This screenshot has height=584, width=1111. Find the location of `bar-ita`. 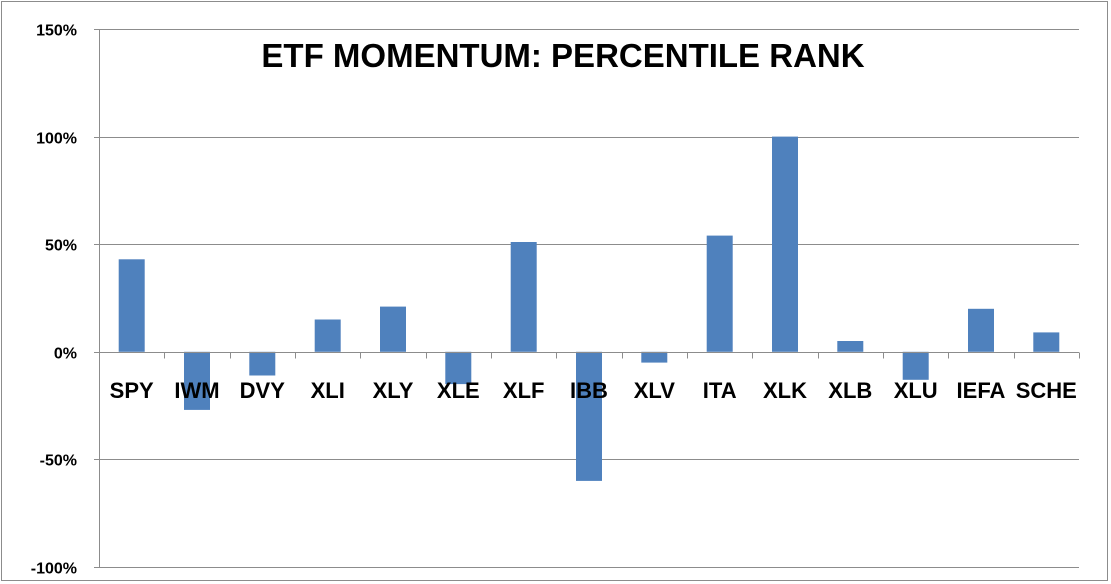

bar-ita is located at coordinates (719, 293).